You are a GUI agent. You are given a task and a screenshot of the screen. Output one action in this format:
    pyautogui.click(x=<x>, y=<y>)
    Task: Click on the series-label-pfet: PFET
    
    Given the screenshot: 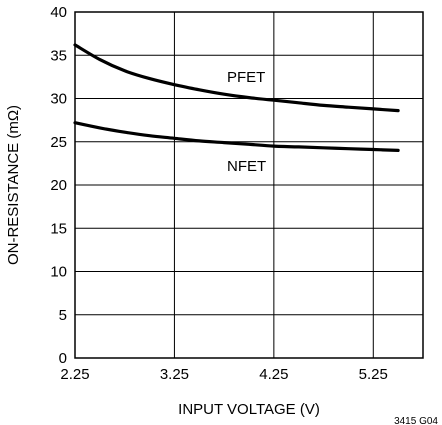 What is the action you would take?
    pyautogui.click(x=246, y=77)
    